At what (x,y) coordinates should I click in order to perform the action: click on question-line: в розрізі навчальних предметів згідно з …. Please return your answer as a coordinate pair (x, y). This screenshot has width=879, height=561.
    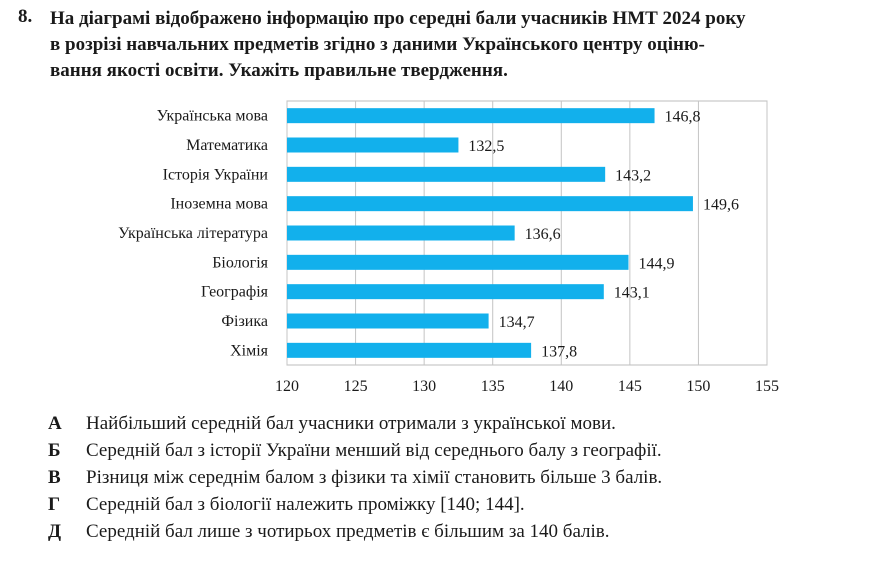
    Looking at the image, I should click on (377, 44).